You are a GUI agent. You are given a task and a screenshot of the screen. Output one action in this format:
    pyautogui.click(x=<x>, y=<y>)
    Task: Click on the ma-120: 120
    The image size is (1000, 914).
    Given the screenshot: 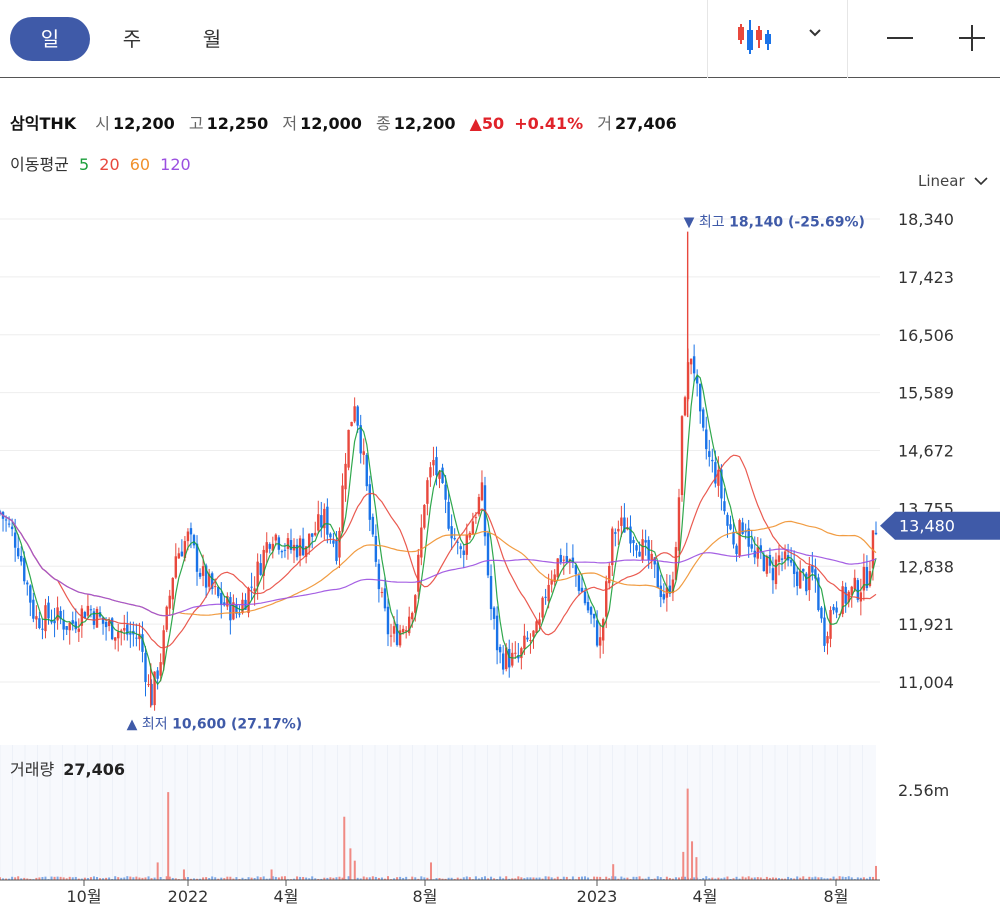 What is the action you would take?
    pyautogui.click(x=175, y=164)
    